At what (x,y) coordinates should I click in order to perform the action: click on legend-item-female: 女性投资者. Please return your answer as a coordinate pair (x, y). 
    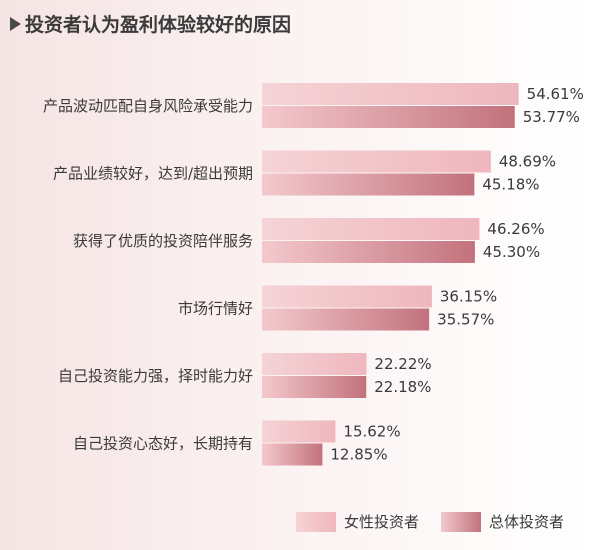
    Looking at the image, I should click on (357, 521).